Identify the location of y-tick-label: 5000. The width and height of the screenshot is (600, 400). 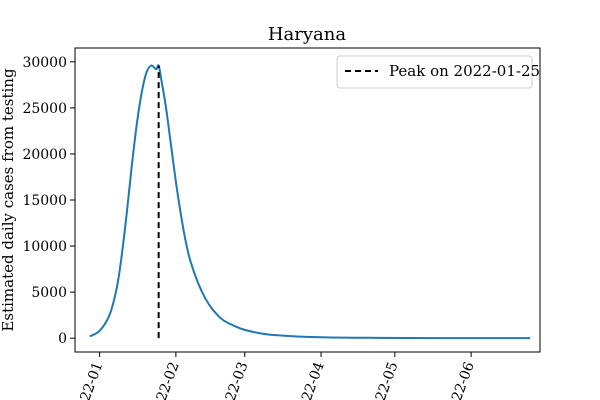
(49, 293).